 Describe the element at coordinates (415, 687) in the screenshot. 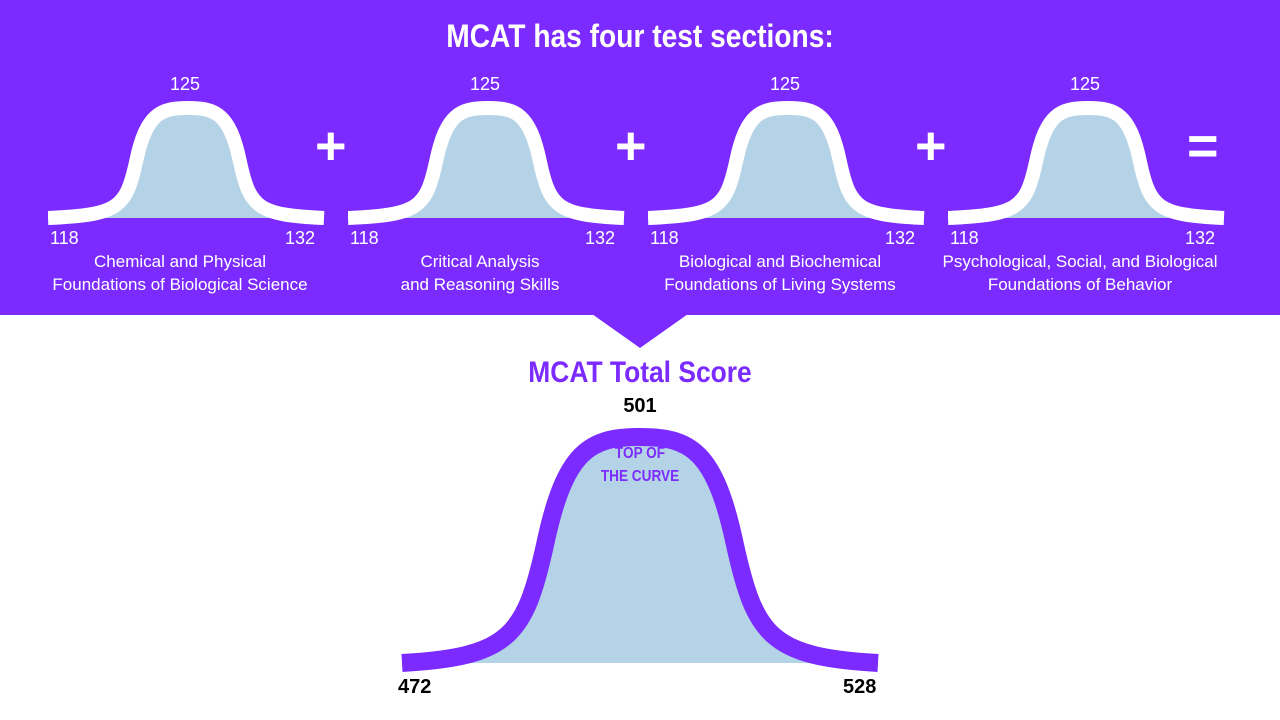

I see `total-min-label: 472` at that location.